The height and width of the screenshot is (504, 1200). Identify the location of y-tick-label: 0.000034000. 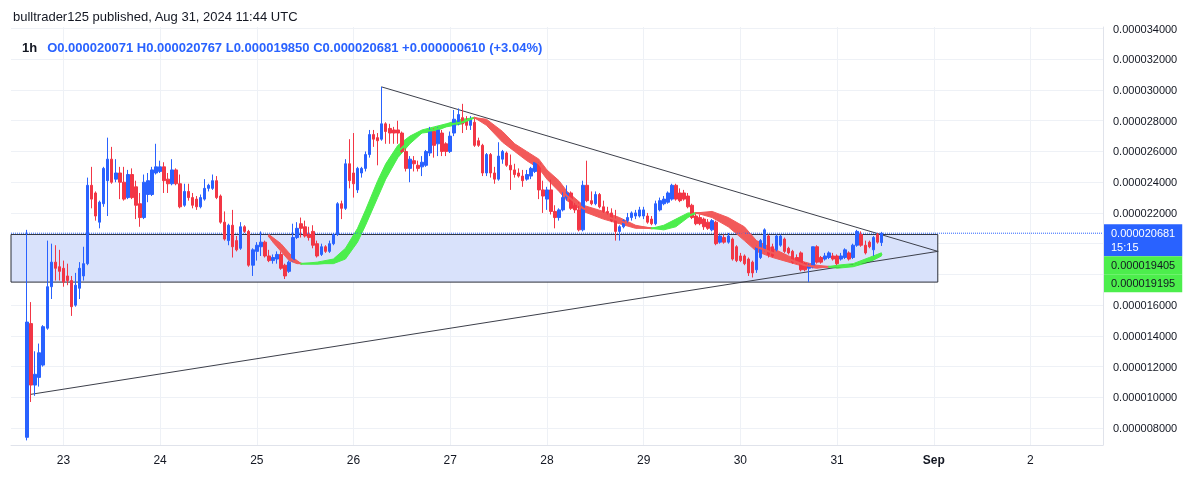
(1145, 28).